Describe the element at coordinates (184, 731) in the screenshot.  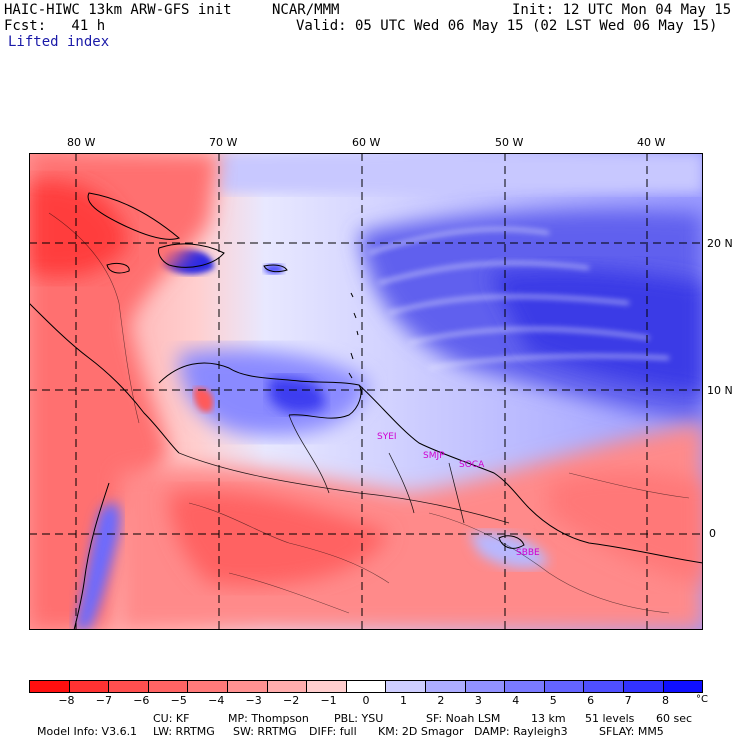
I see `footer-lw: LW: RRTMG` at that location.